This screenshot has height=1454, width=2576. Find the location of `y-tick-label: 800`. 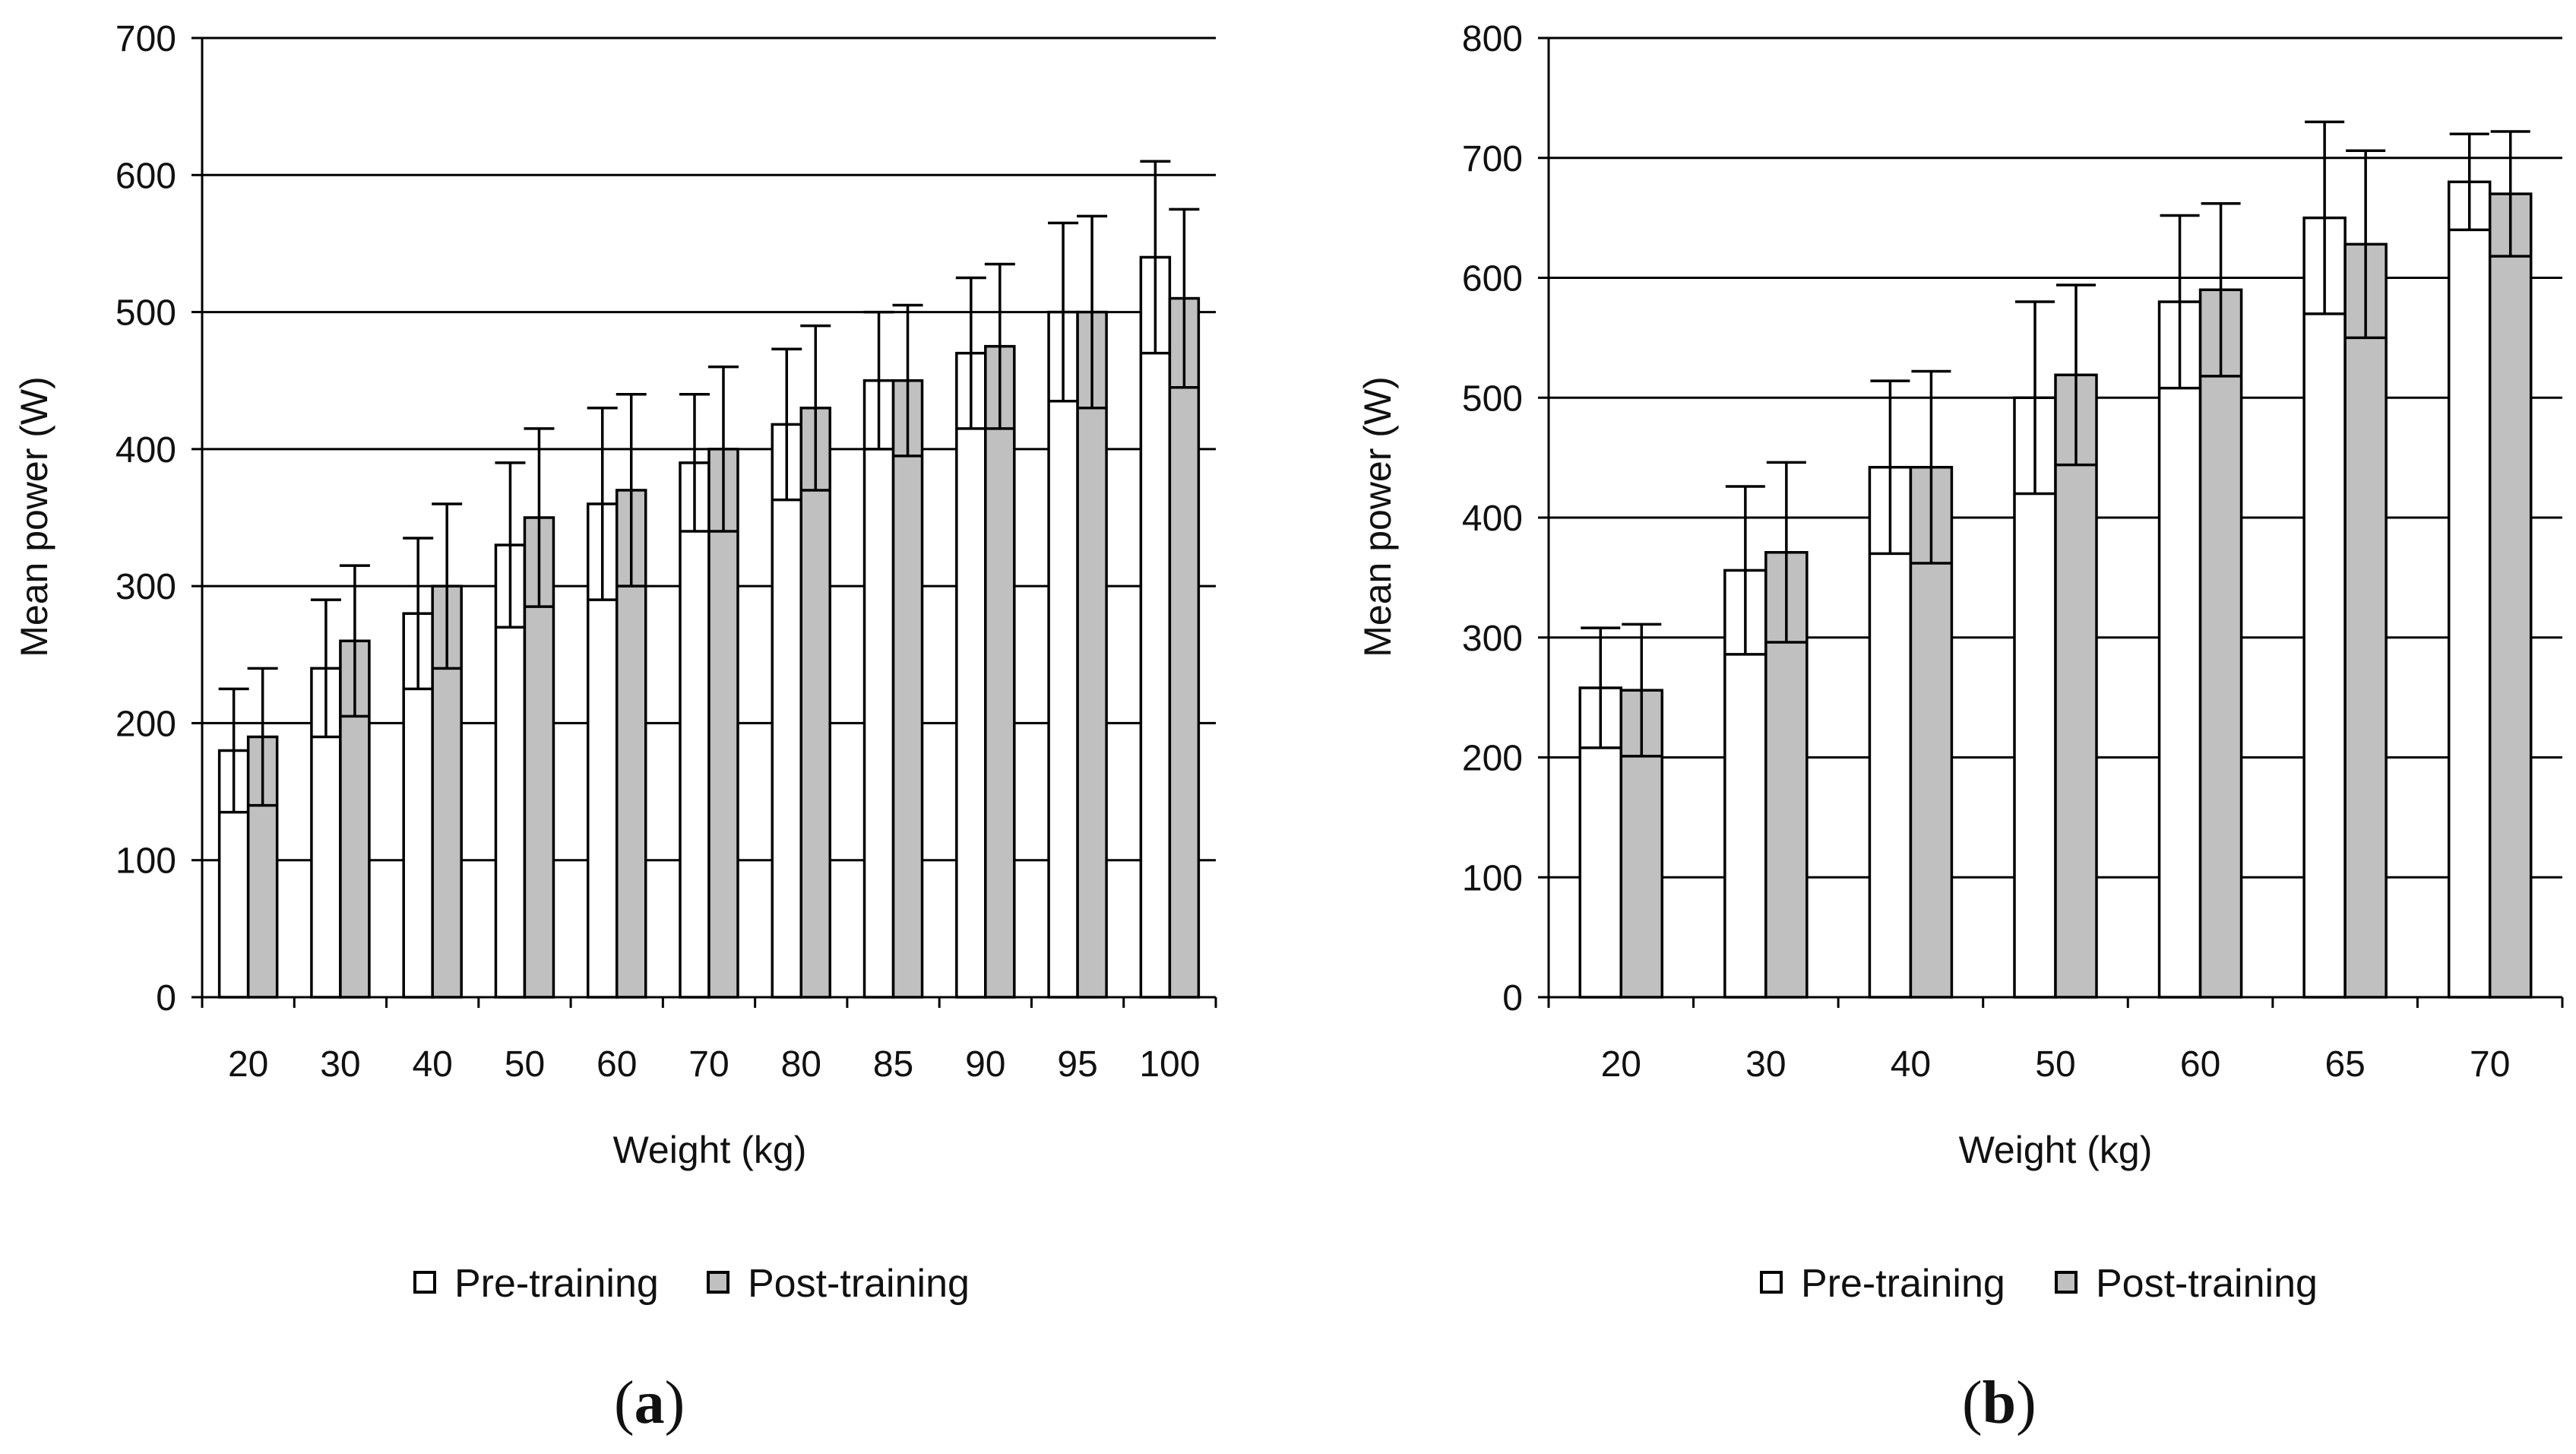

y-tick-label: 800 is located at coordinates (1492, 39).